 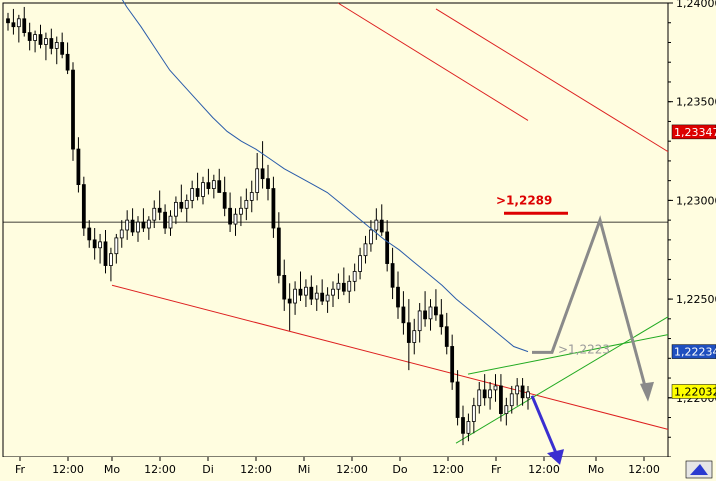 I want to click on grey-scenario-path, so click(x=590, y=303).